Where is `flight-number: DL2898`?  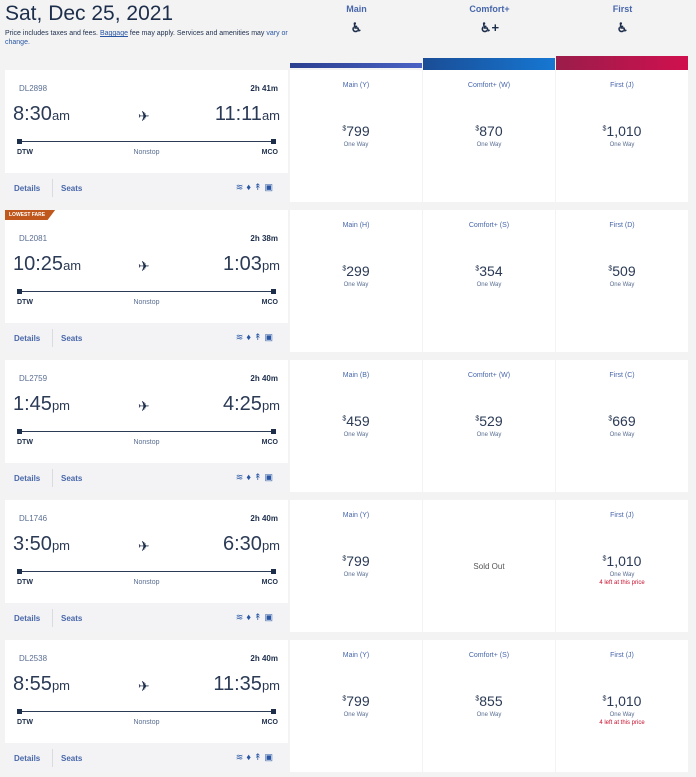 flight-number: DL2898 is located at coordinates (33, 88).